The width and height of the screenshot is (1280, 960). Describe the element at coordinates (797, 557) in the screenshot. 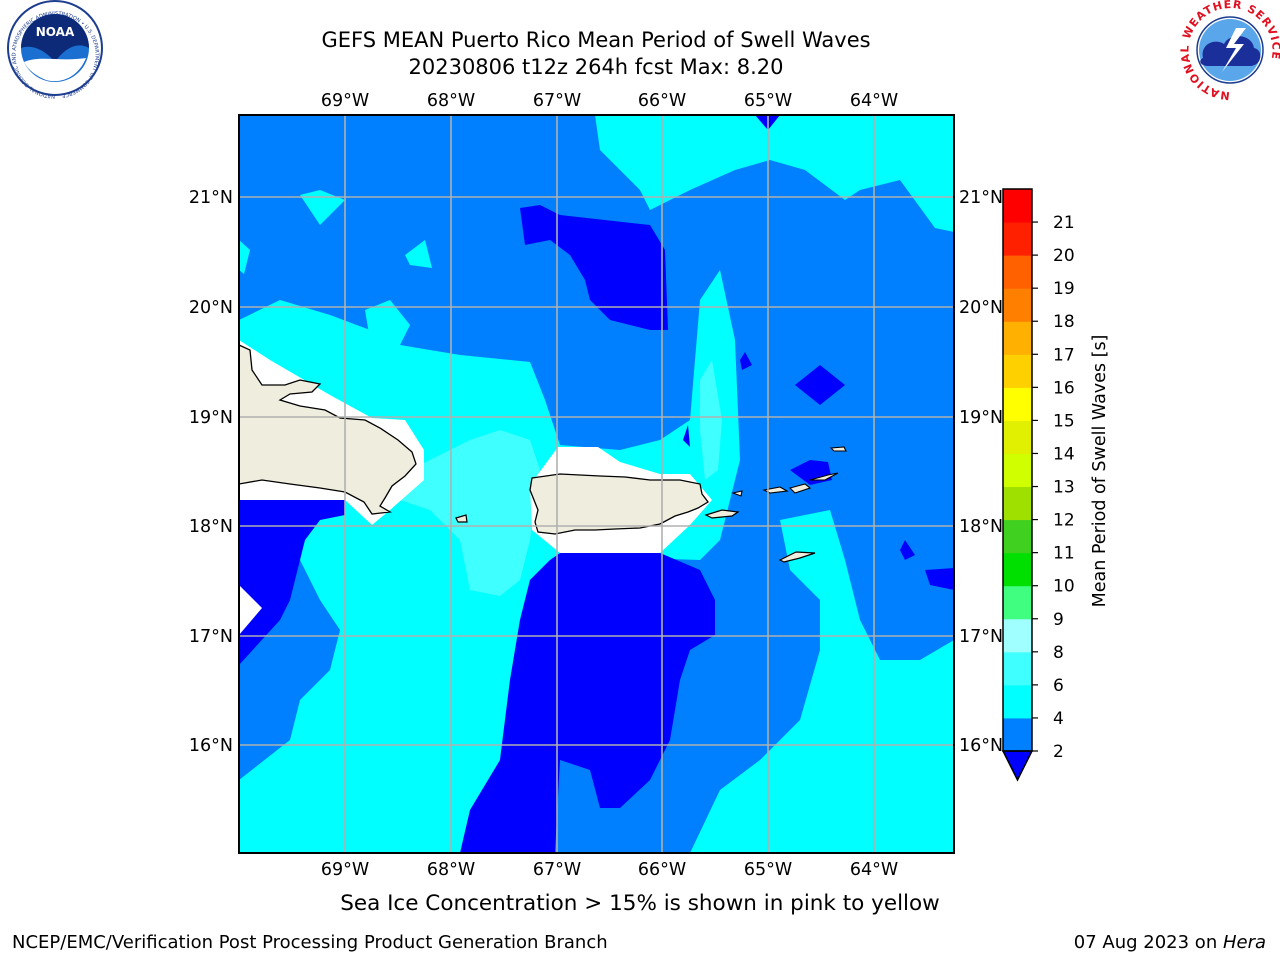

I see `st-croix-island` at that location.